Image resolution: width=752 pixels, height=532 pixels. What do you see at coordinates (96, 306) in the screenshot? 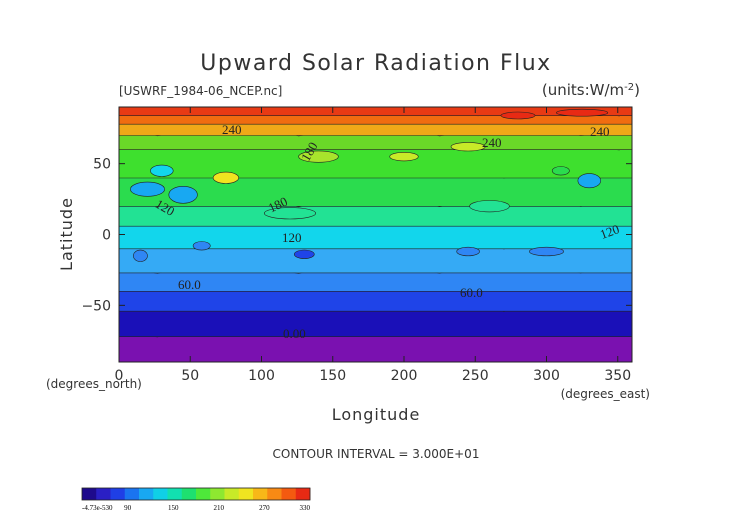
I see `y-tick-label: −50` at bounding box center [96, 306].